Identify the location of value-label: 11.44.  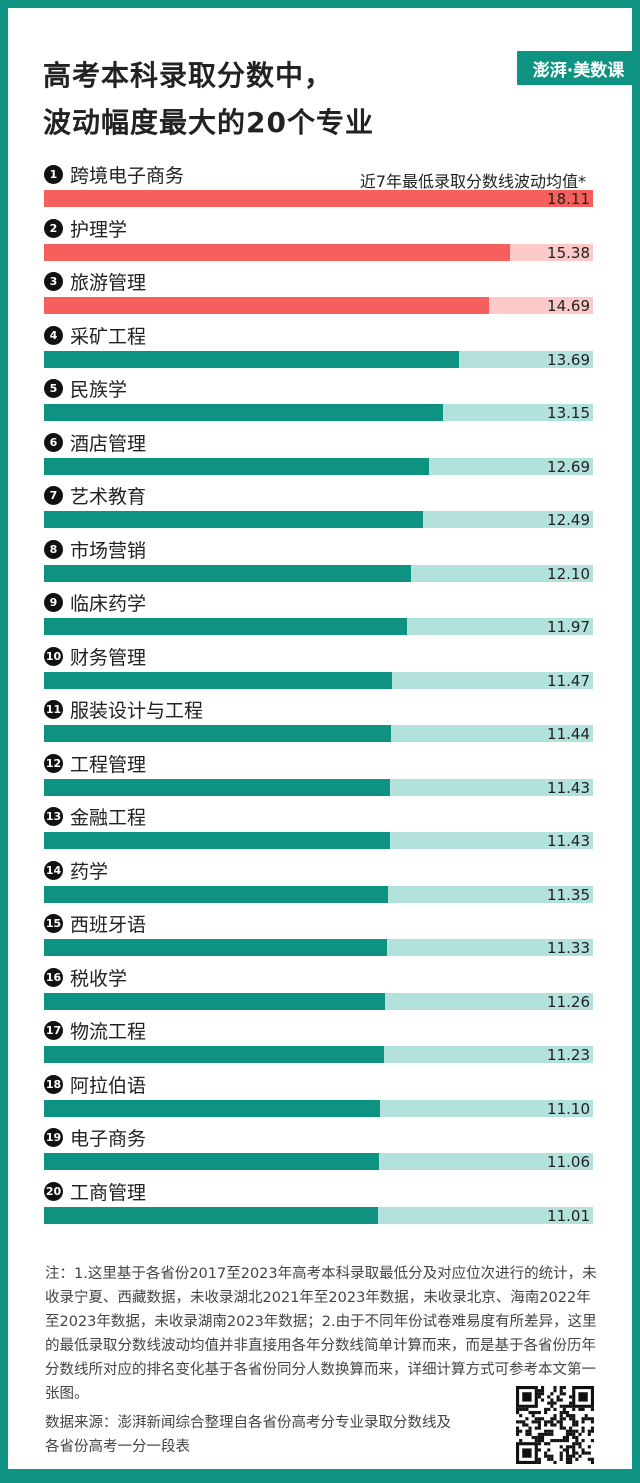
(568, 734).